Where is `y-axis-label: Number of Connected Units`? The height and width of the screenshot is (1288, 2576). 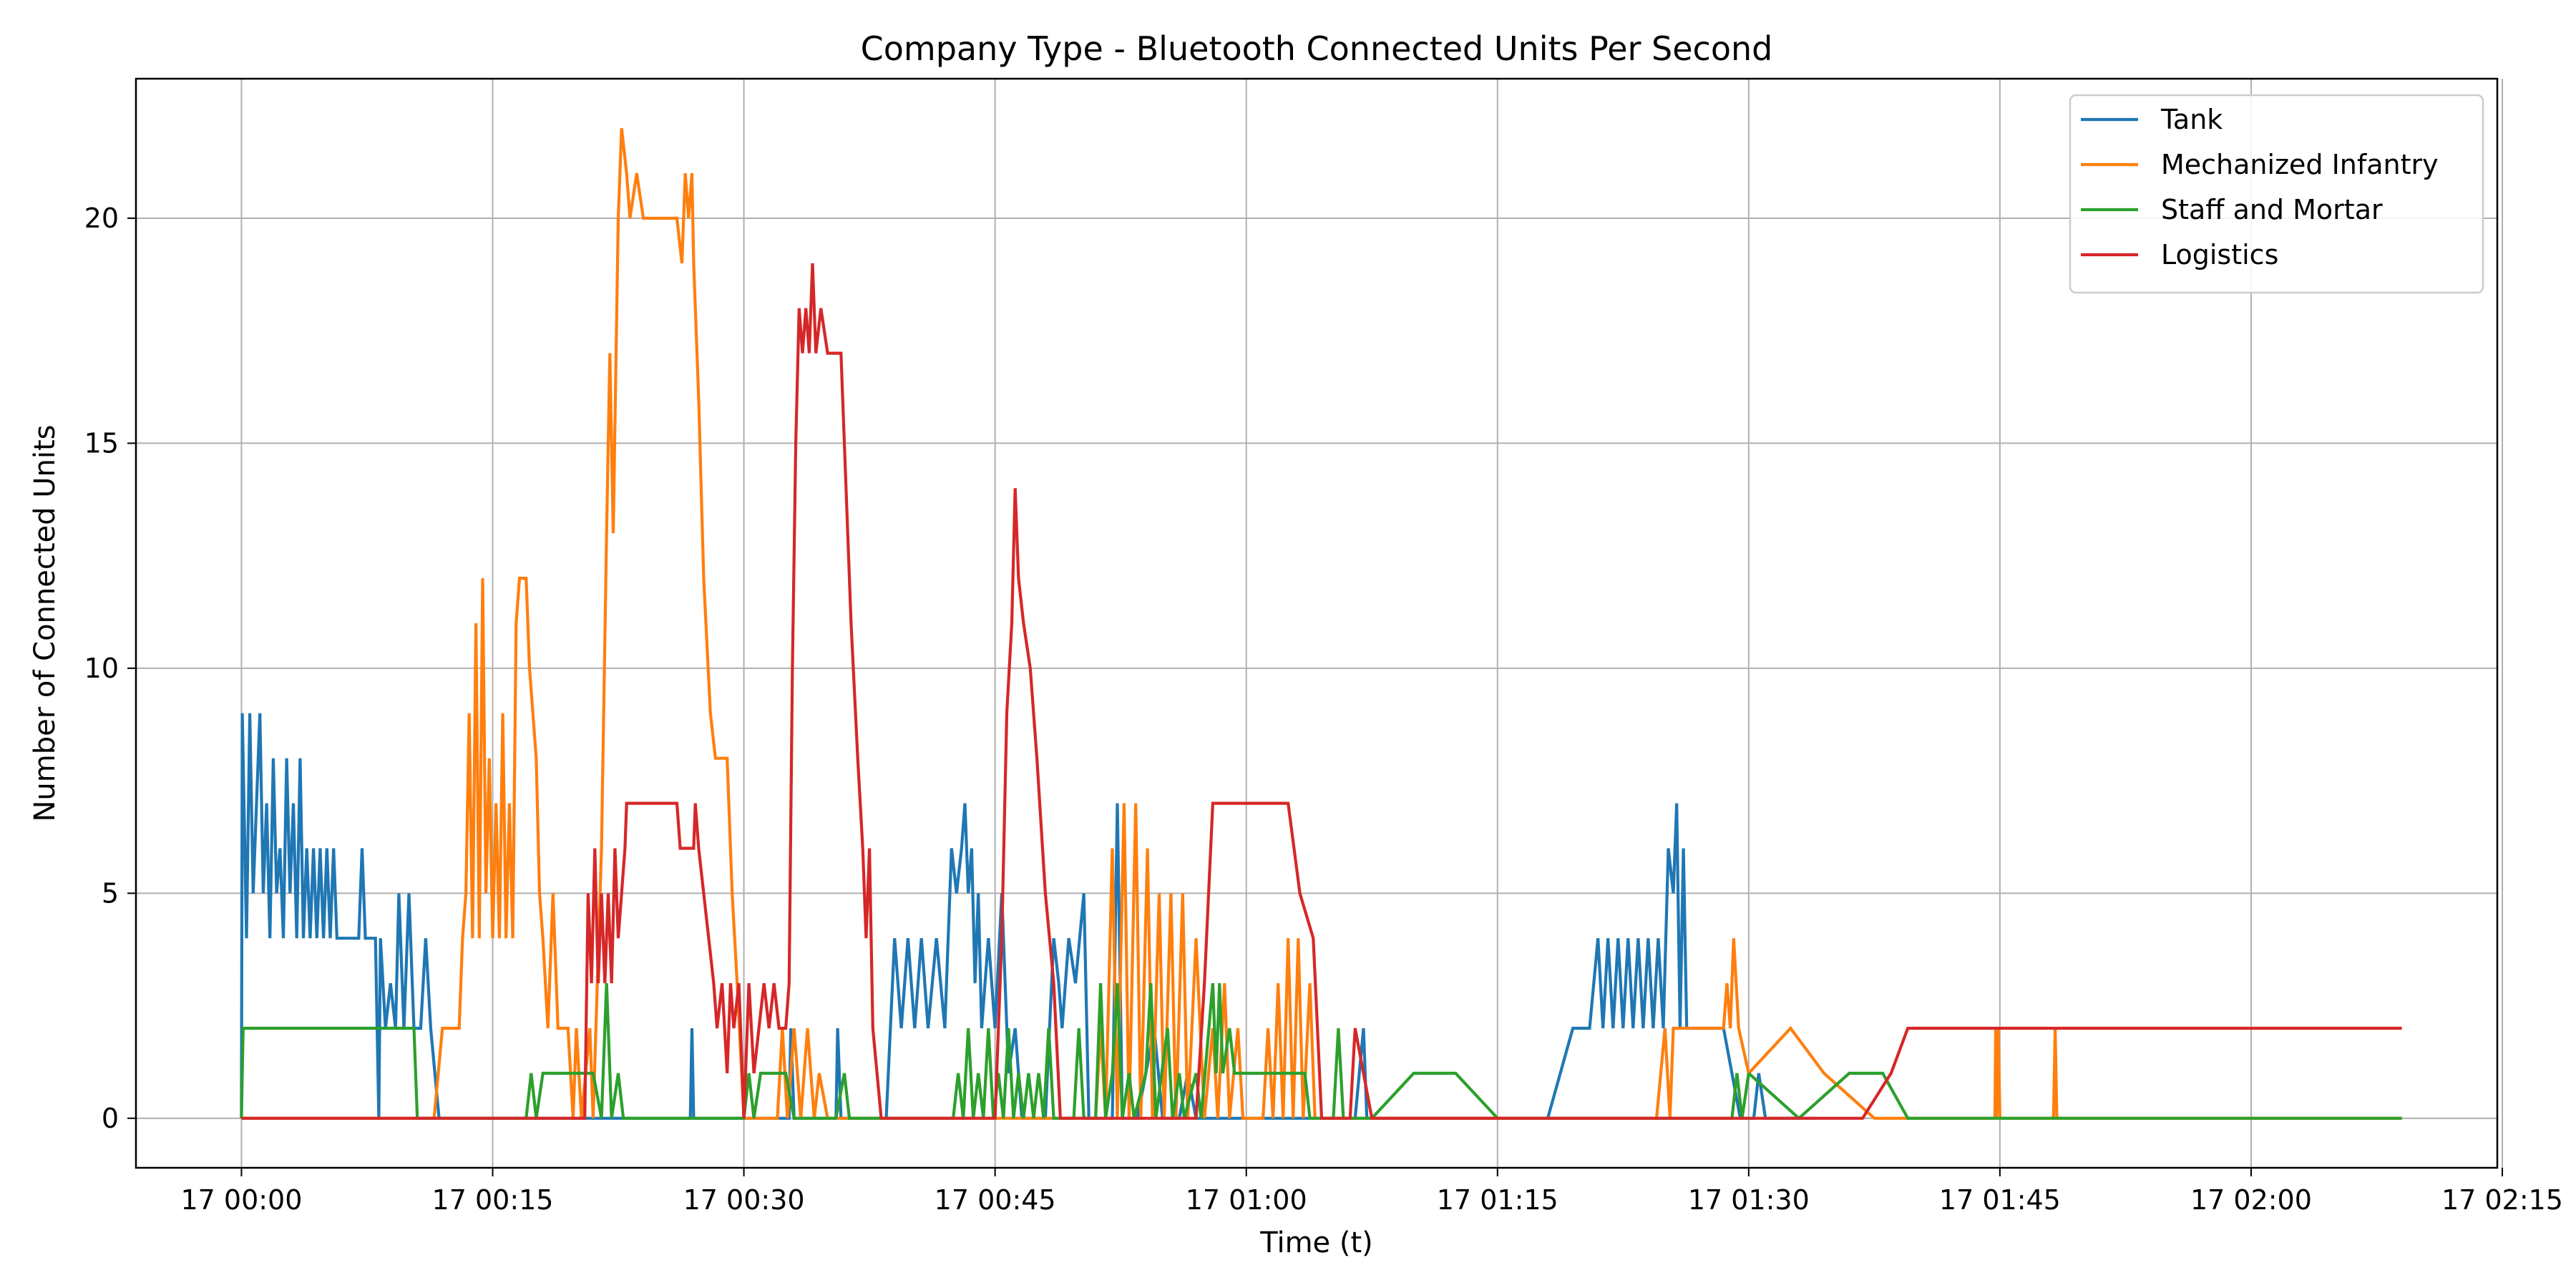
y-axis-label: Number of Connected Units is located at coordinates (45, 622).